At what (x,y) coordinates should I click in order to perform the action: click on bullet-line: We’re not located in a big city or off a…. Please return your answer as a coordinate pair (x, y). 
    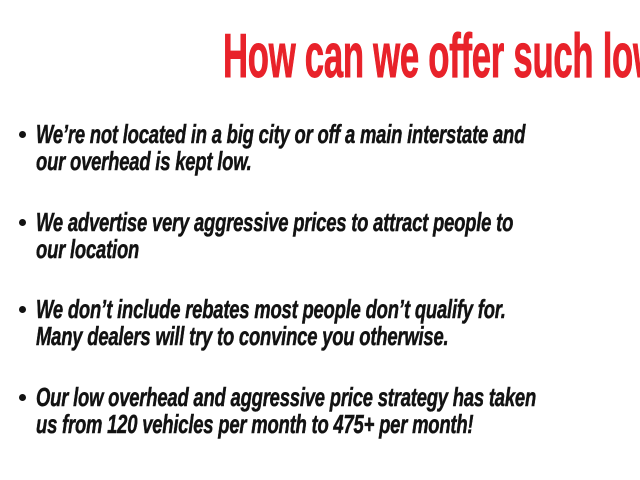
    Looking at the image, I should click on (281, 134).